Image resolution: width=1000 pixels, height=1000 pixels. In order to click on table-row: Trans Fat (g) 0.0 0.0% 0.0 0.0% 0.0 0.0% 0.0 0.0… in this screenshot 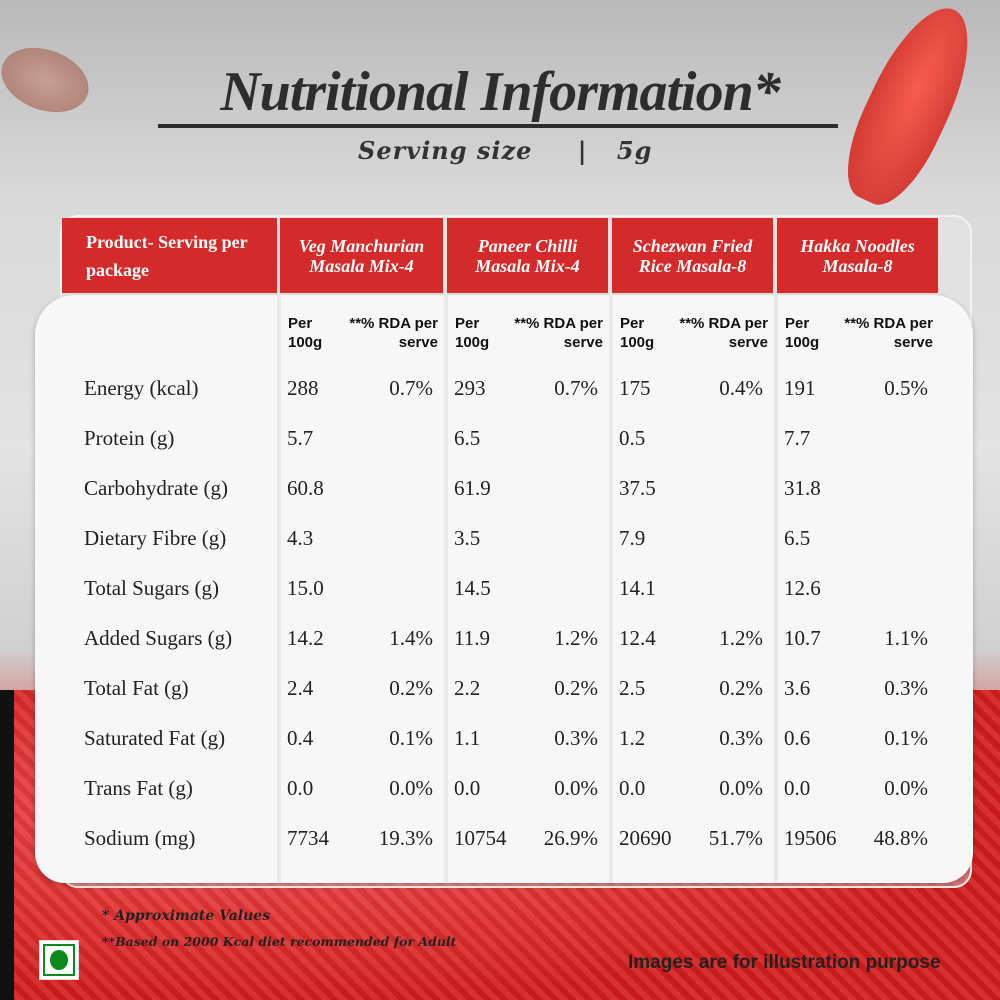, I will do `click(514, 788)`.